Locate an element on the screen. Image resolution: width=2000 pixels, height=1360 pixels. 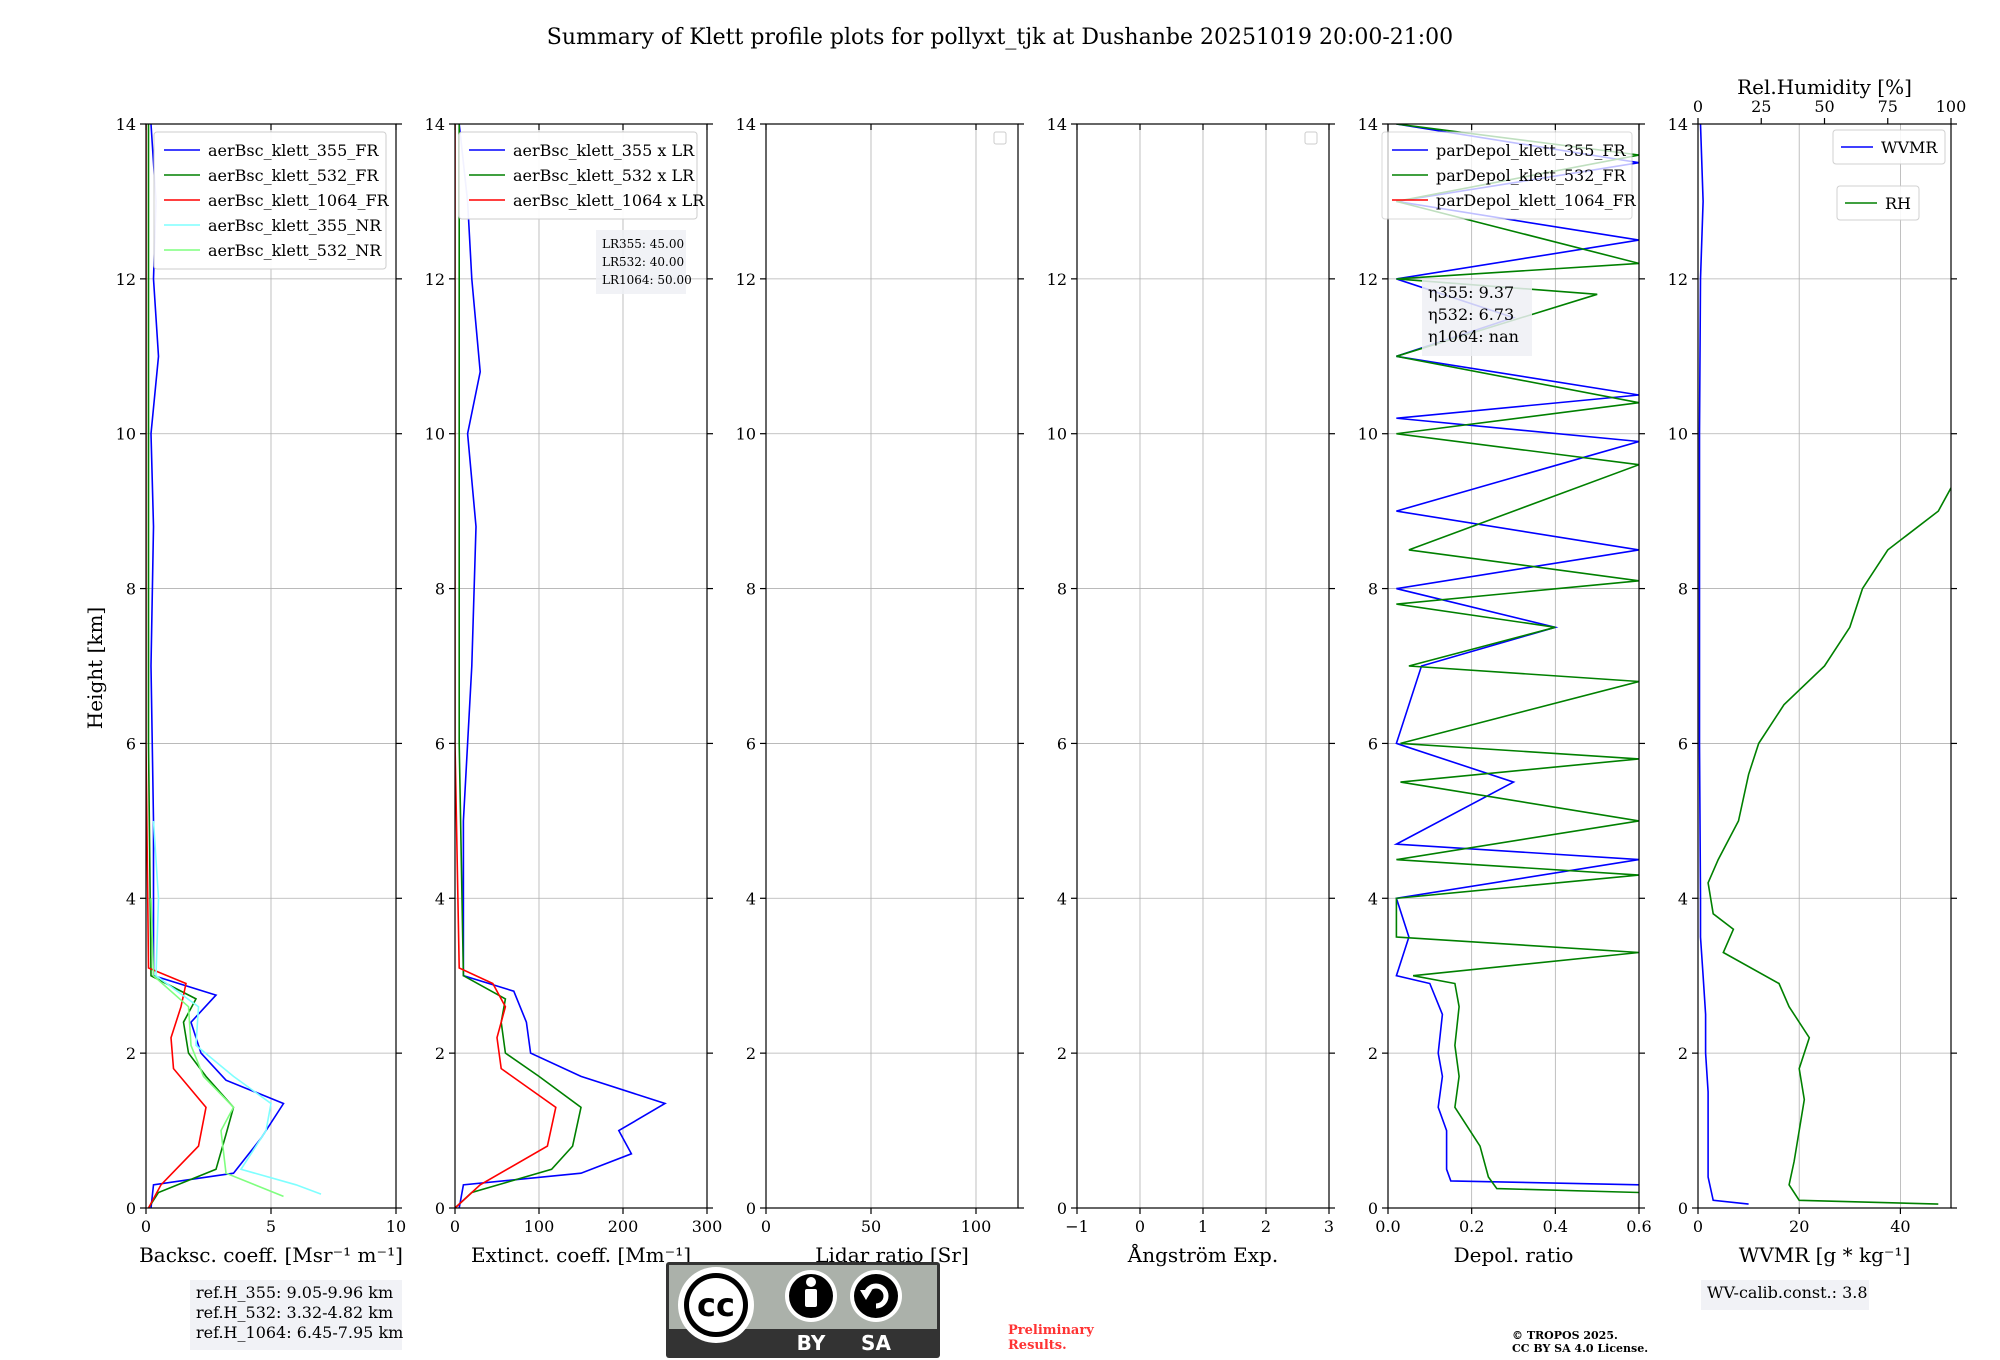
legend-label: aerBsc_klett_355 x LR is located at coordinates (604, 150).